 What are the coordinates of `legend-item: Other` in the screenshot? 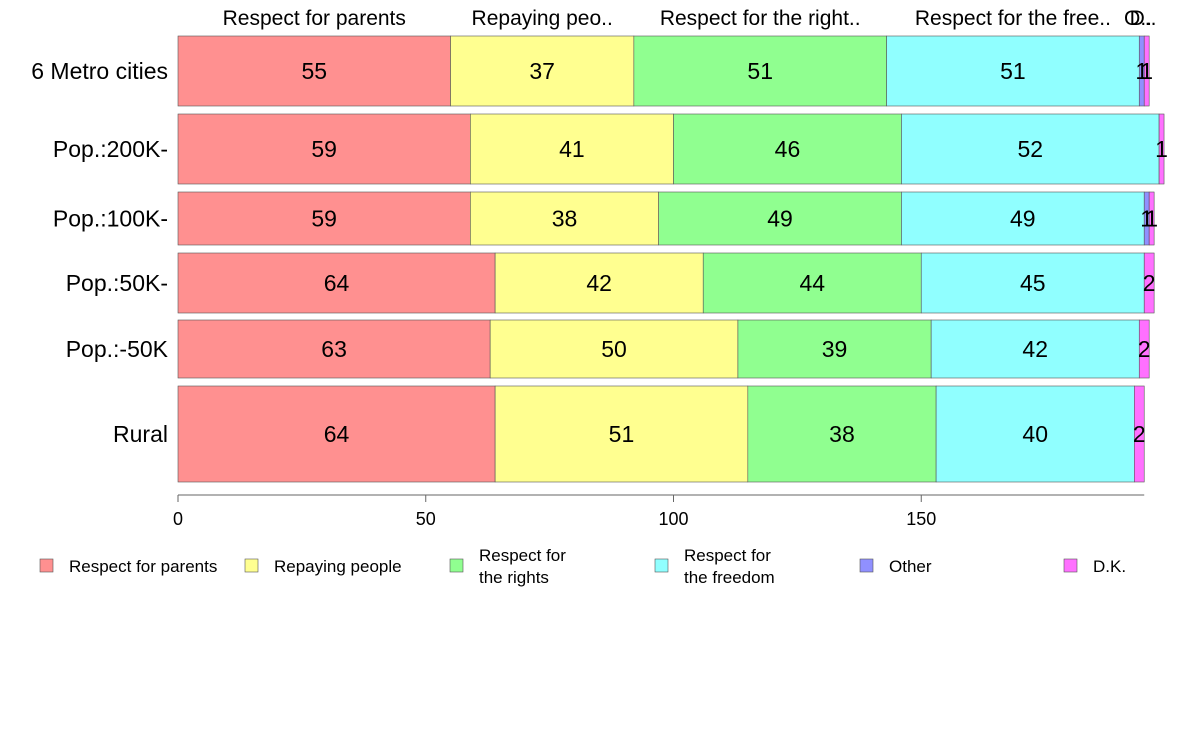 It's located at (895, 566).